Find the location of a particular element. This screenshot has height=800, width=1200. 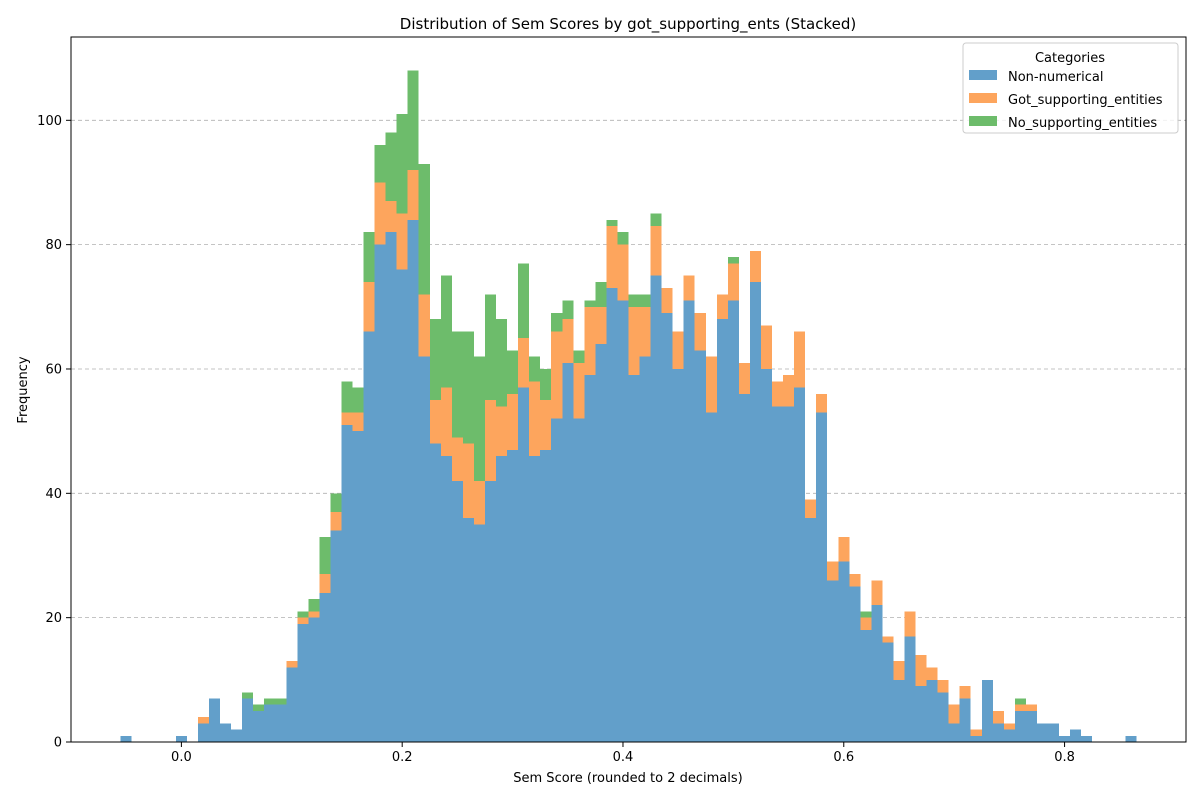

legend-swatch-got-supporting is located at coordinates (983, 98).